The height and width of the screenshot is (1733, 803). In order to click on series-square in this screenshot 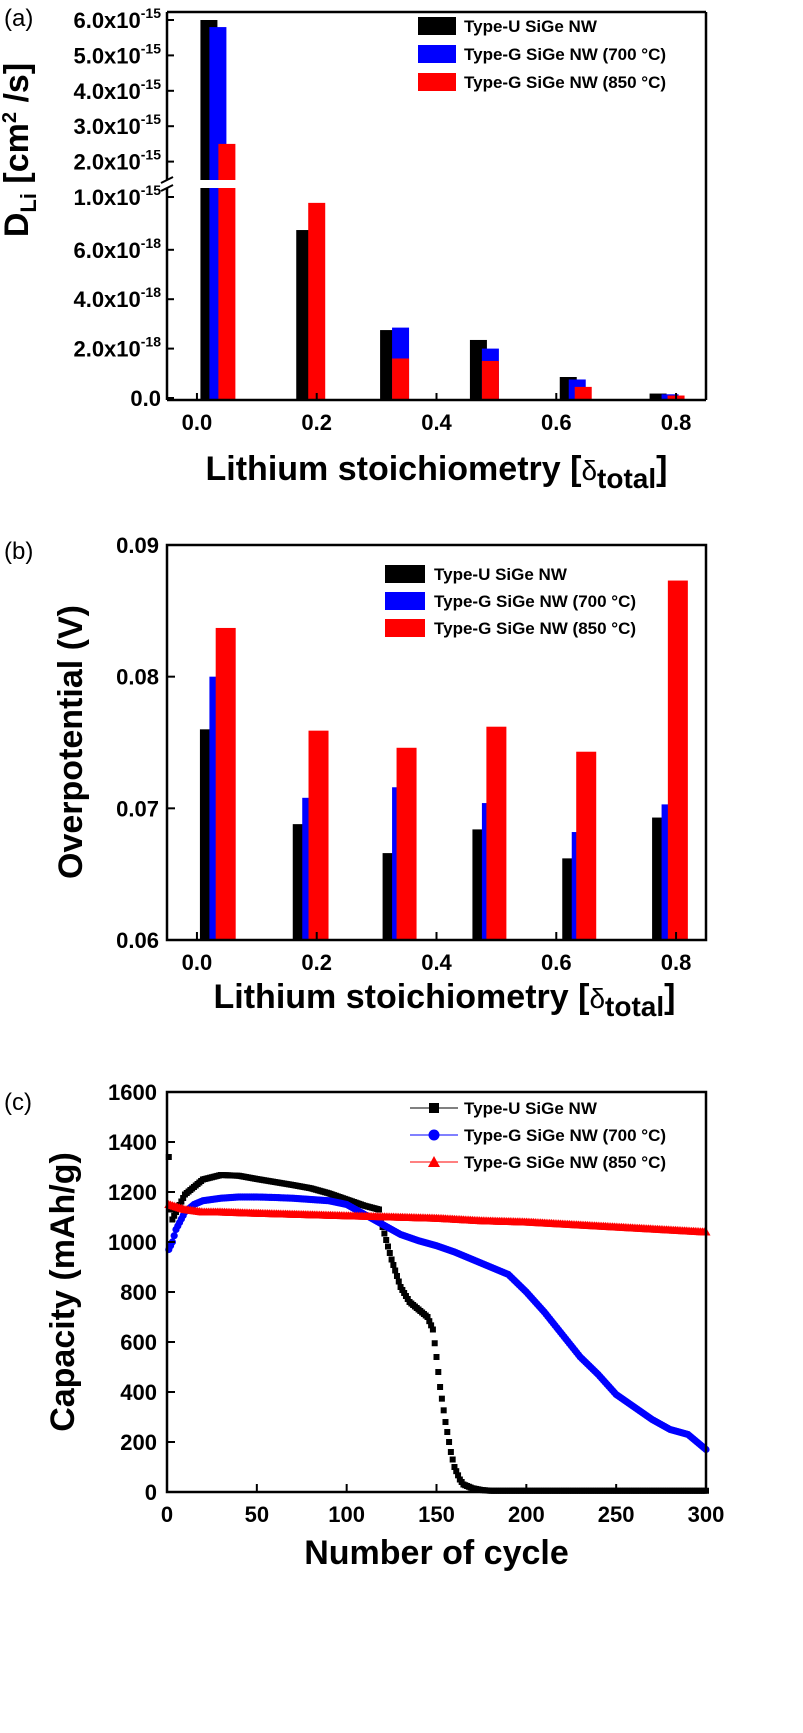, I will do `click(437, 1324)`.